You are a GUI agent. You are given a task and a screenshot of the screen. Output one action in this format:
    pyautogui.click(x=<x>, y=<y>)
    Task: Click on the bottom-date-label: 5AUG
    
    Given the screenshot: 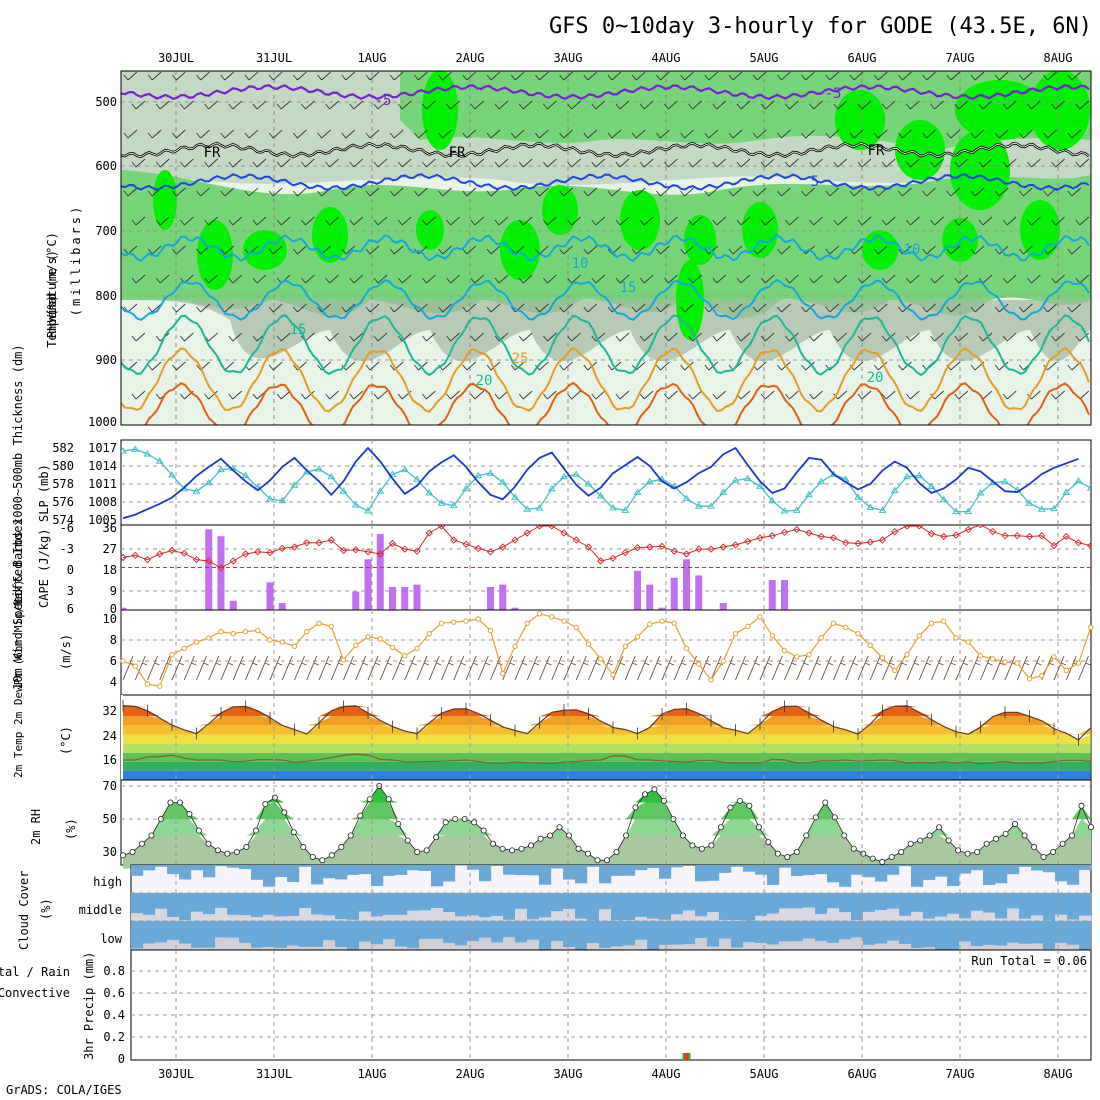 What is the action you would take?
    pyautogui.click(x=764, y=1074)
    